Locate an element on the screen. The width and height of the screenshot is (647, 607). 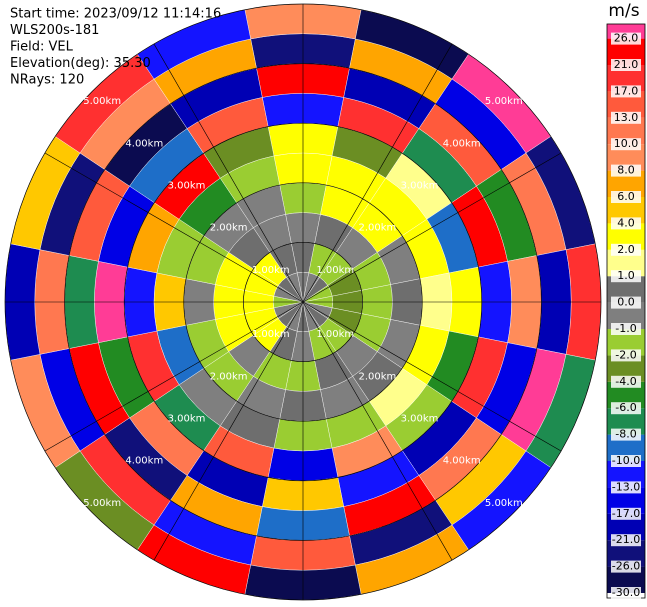
colorbar-tick-label: -2.0 is located at coordinates (625, 354).